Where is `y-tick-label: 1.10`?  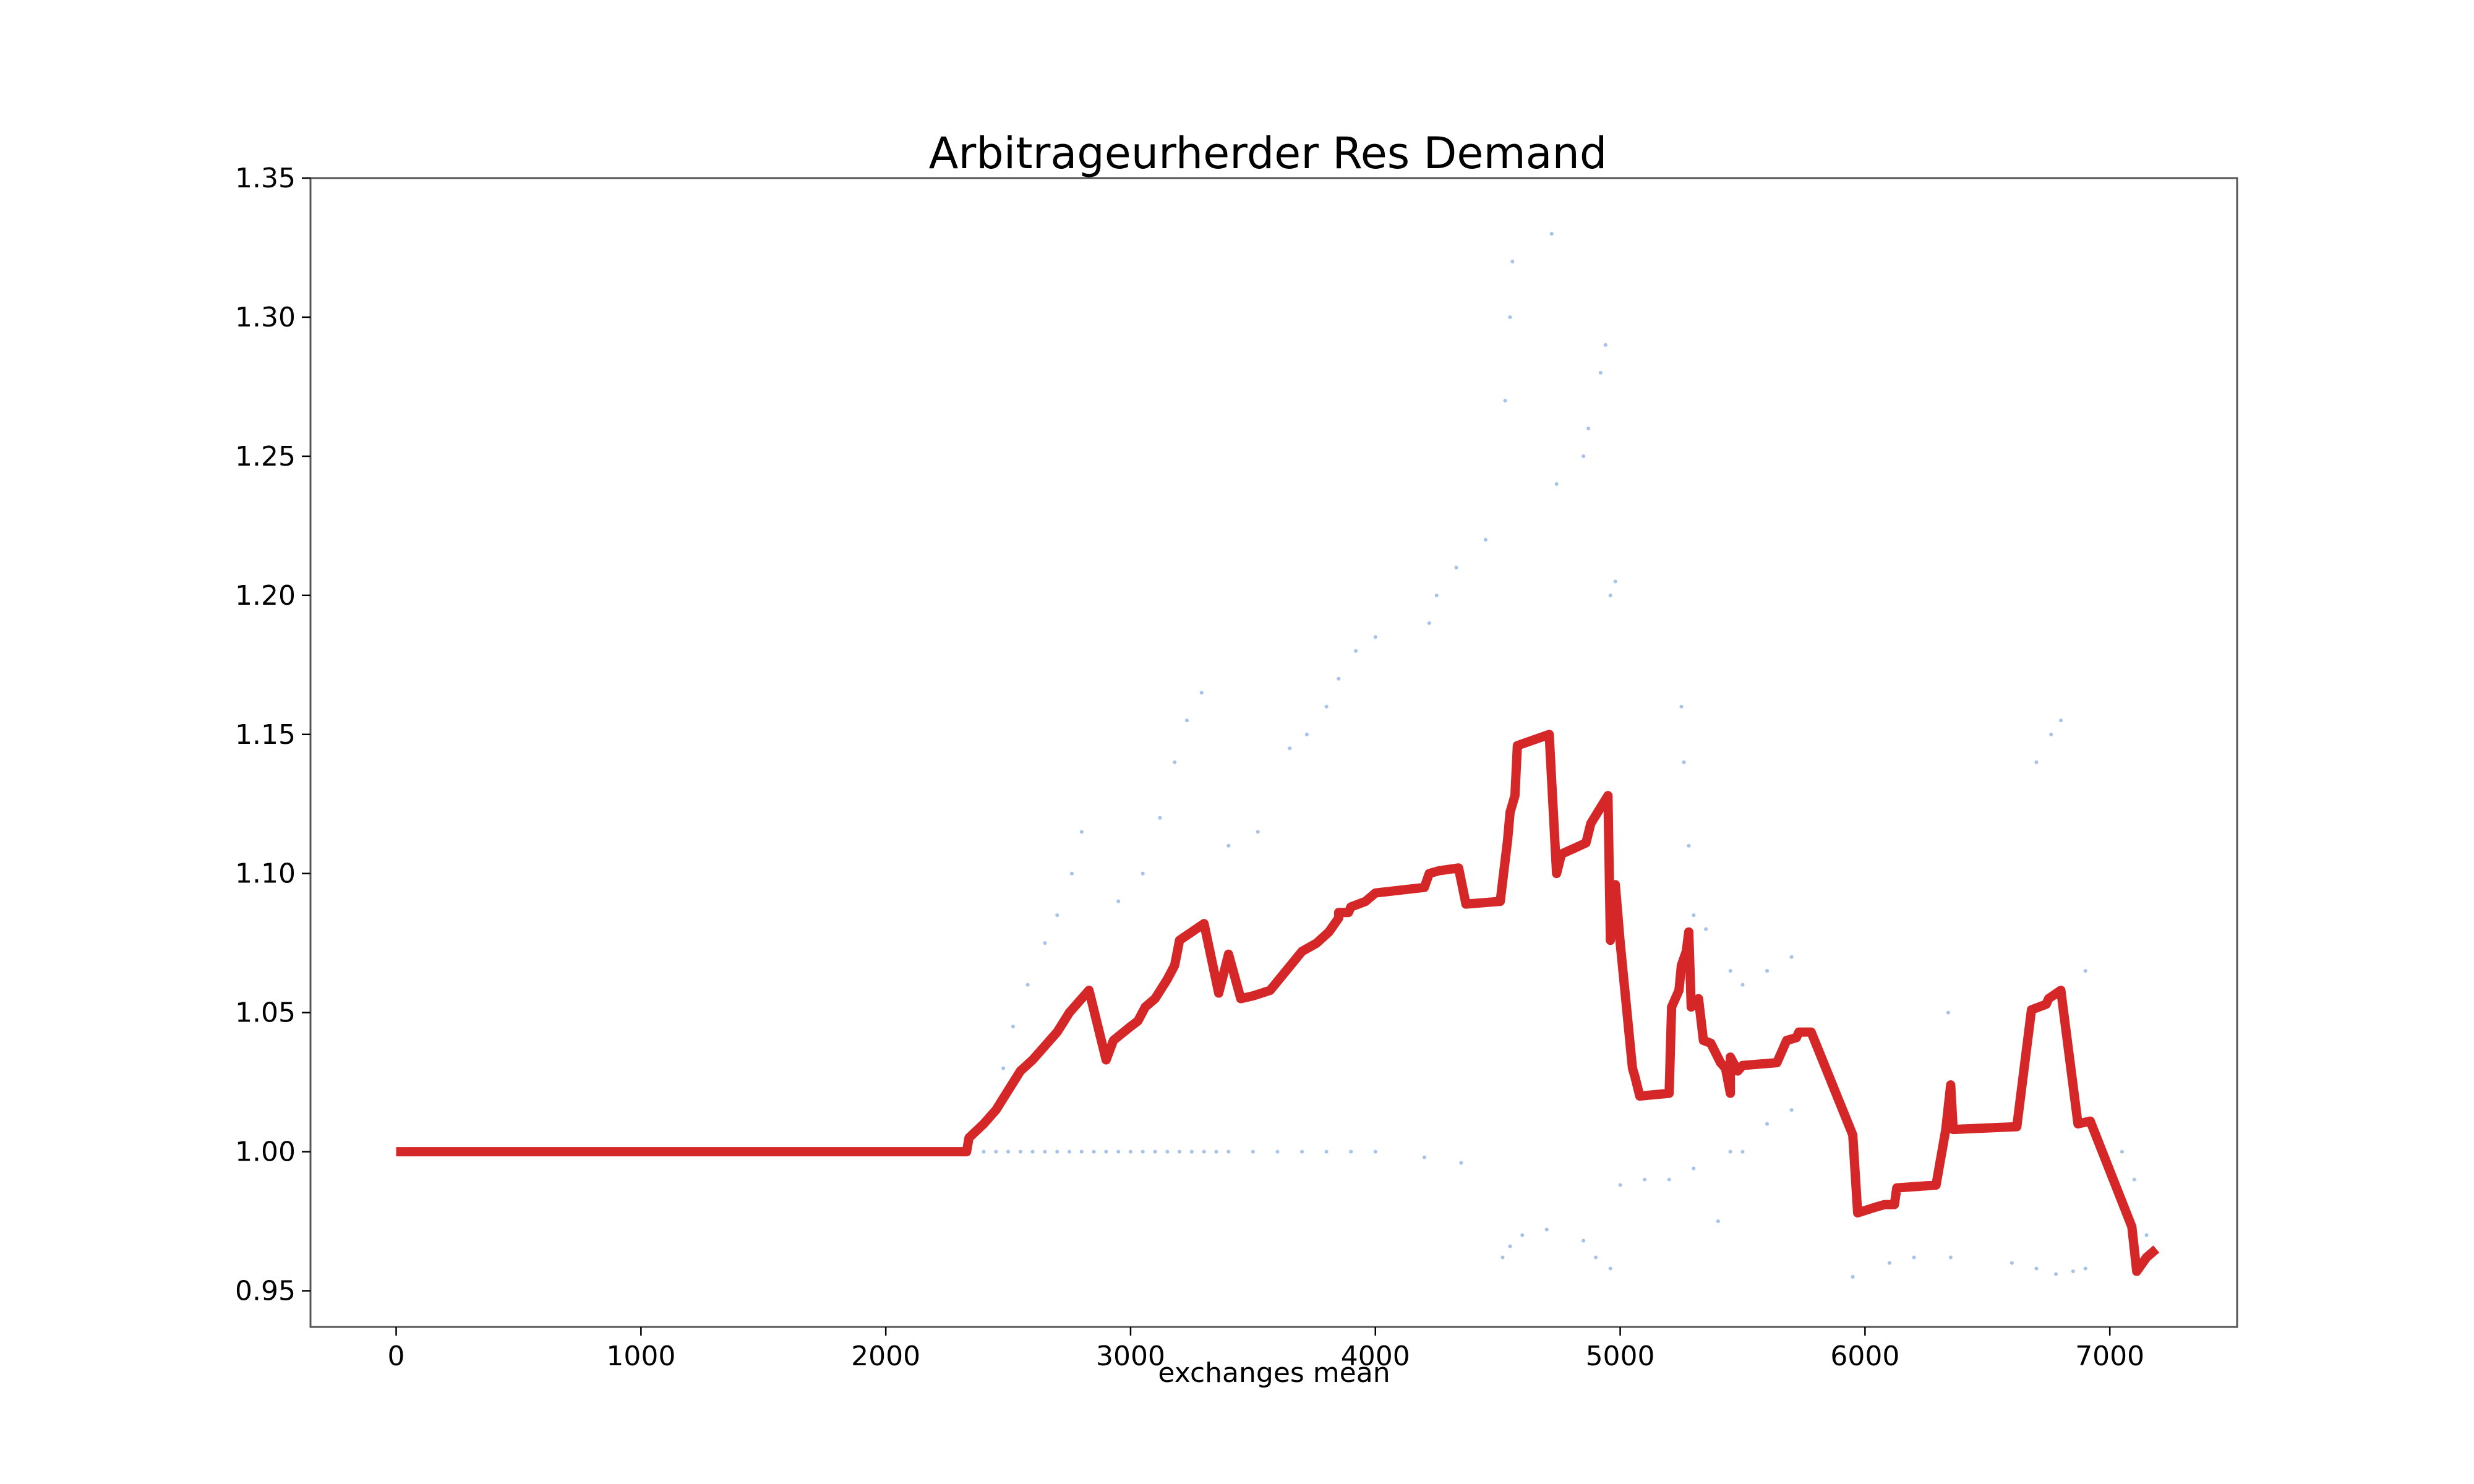 y-tick-label: 1.10 is located at coordinates (265, 874).